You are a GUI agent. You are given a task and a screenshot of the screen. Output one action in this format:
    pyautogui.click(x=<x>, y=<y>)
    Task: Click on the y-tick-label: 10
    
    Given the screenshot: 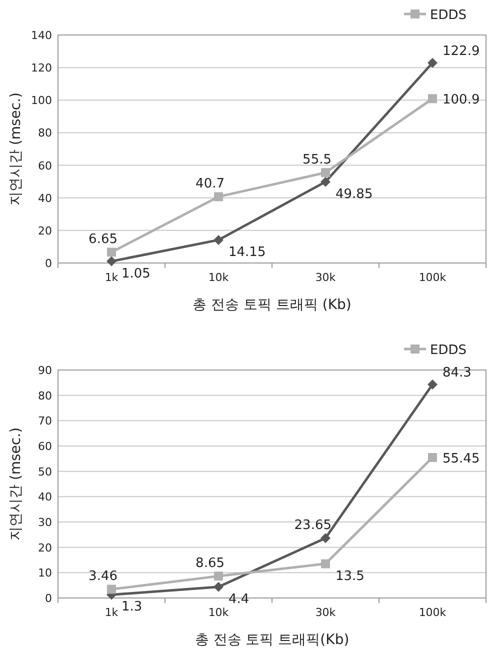 What is the action you would take?
    pyautogui.click(x=45, y=573)
    